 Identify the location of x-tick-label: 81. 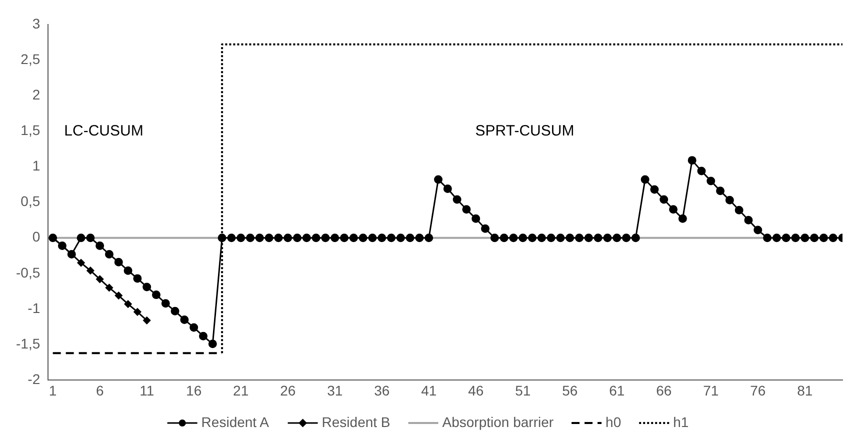
(805, 390).